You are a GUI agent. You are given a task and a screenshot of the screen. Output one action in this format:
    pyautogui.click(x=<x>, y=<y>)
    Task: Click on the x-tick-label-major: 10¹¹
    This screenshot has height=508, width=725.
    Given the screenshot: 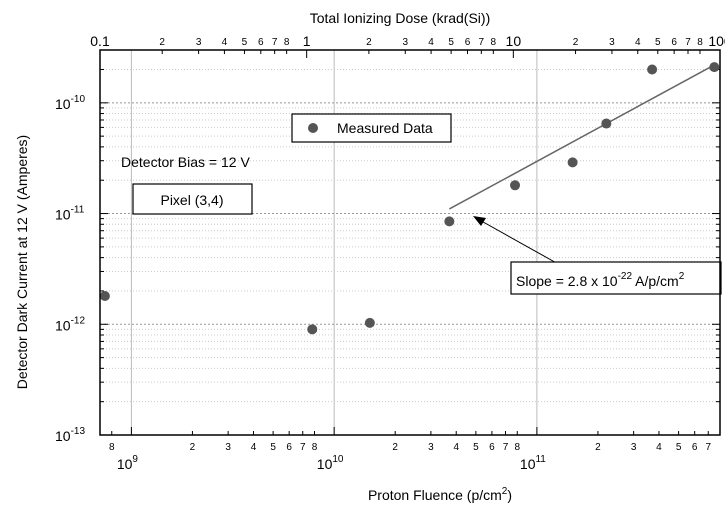 What is the action you would take?
    pyautogui.click(x=533, y=463)
    